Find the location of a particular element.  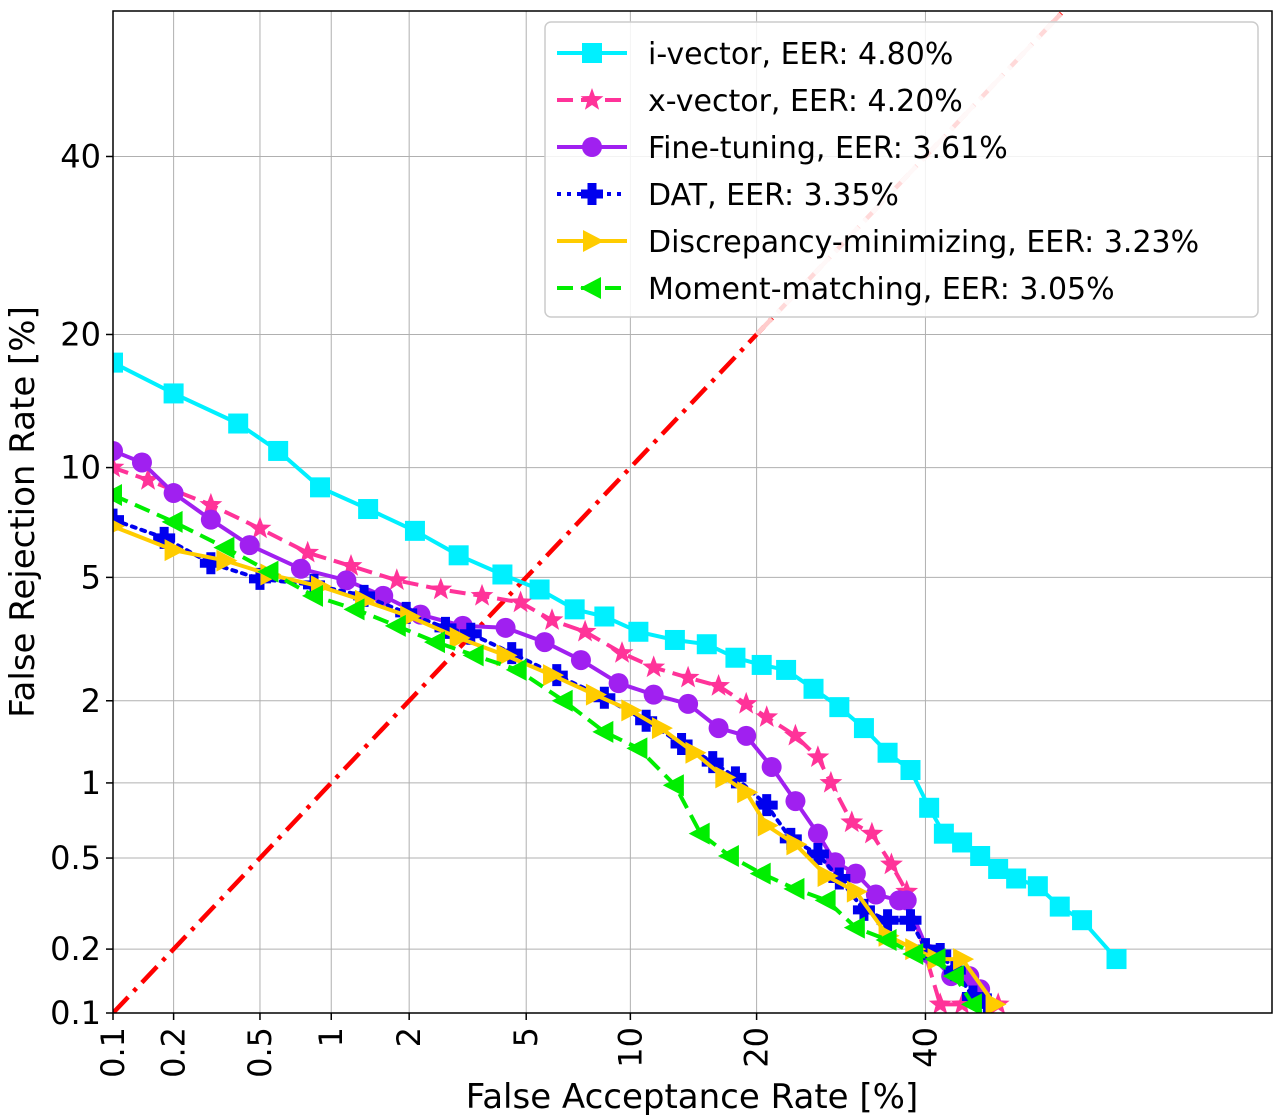

y-tick-label: 0.2 is located at coordinates (75, 949).